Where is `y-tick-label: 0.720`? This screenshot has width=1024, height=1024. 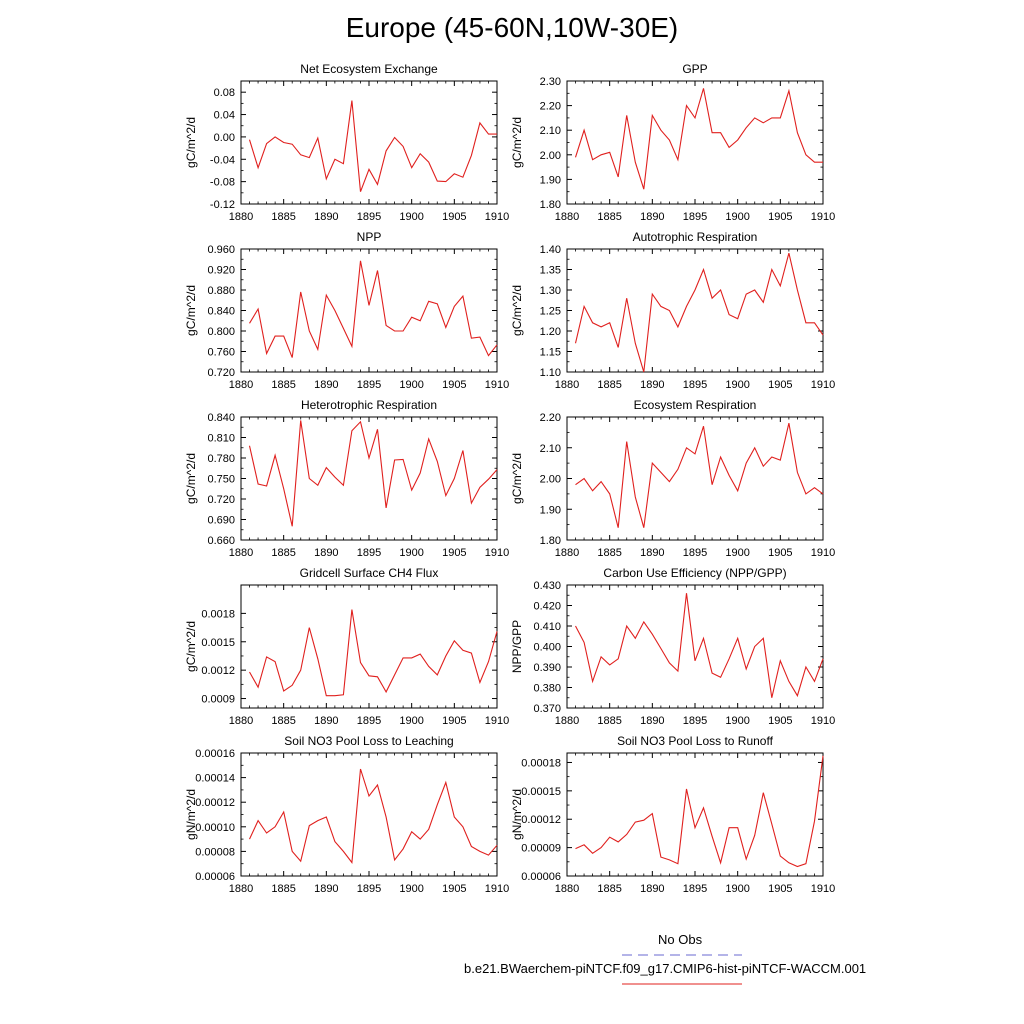 y-tick-label: 0.720 is located at coordinates (221, 500).